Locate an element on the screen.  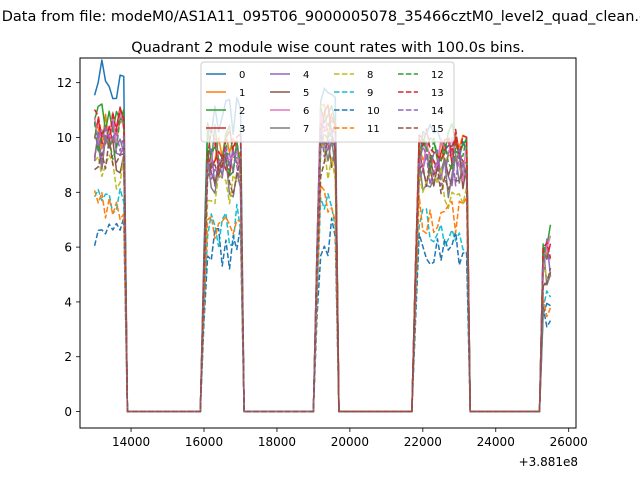
x-tick-label: 14000 is located at coordinates (131, 442).